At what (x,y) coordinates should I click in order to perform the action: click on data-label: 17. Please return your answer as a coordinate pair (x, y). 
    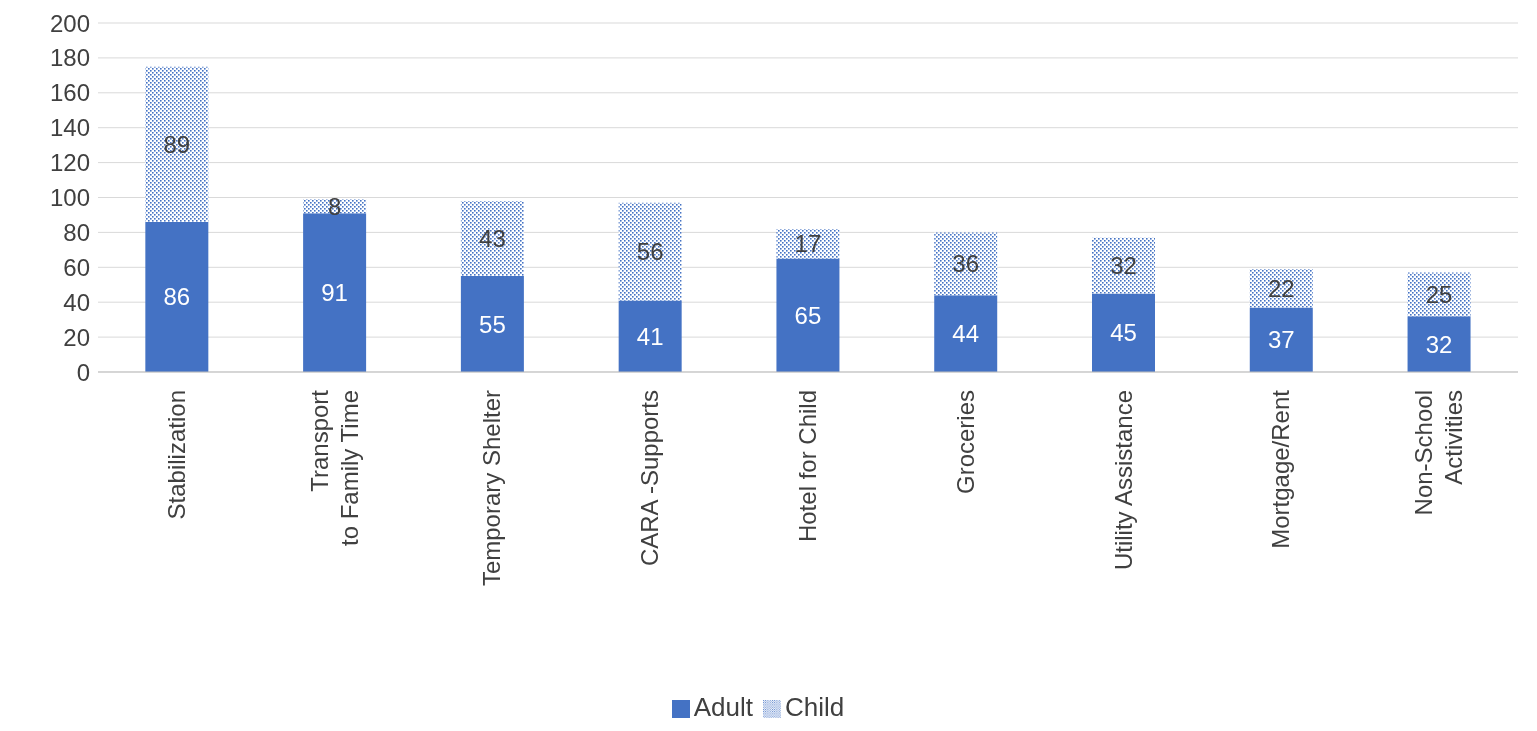
    Looking at the image, I should click on (808, 244).